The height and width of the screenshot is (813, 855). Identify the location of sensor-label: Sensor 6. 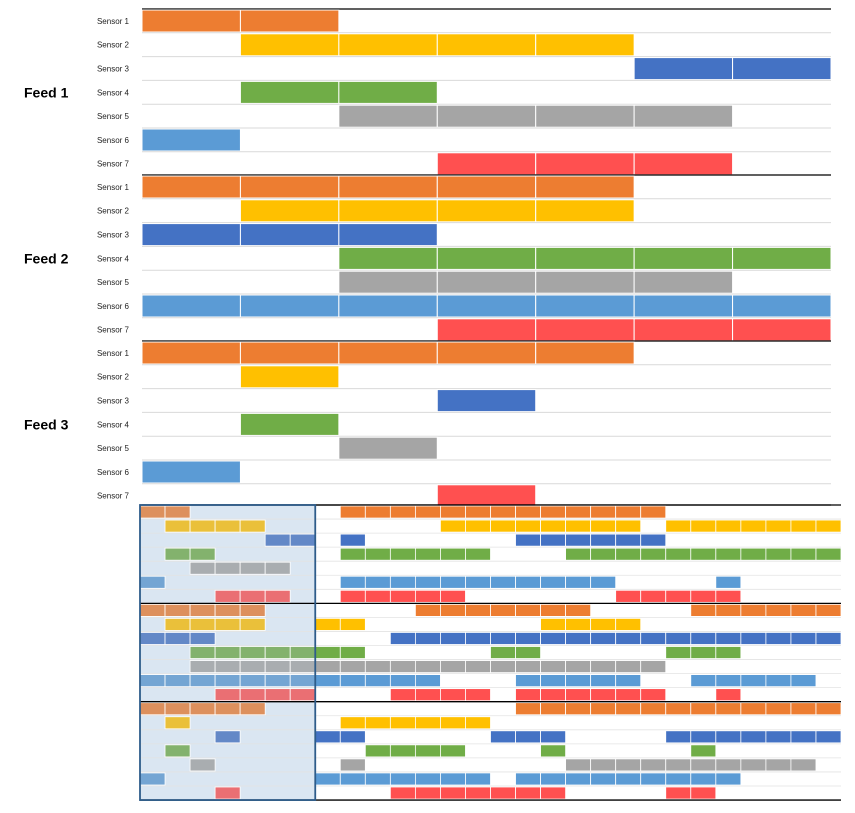
(113, 140).